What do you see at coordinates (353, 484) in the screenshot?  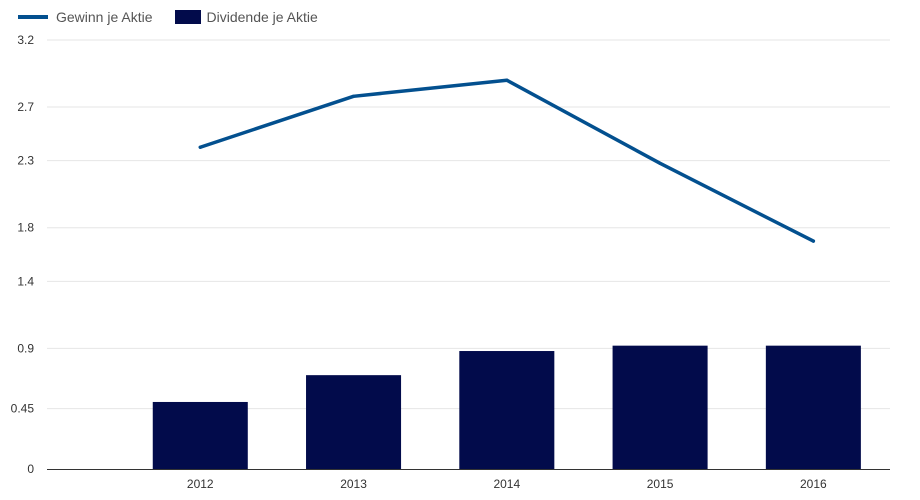 I see `x-tick-label: 2013` at bounding box center [353, 484].